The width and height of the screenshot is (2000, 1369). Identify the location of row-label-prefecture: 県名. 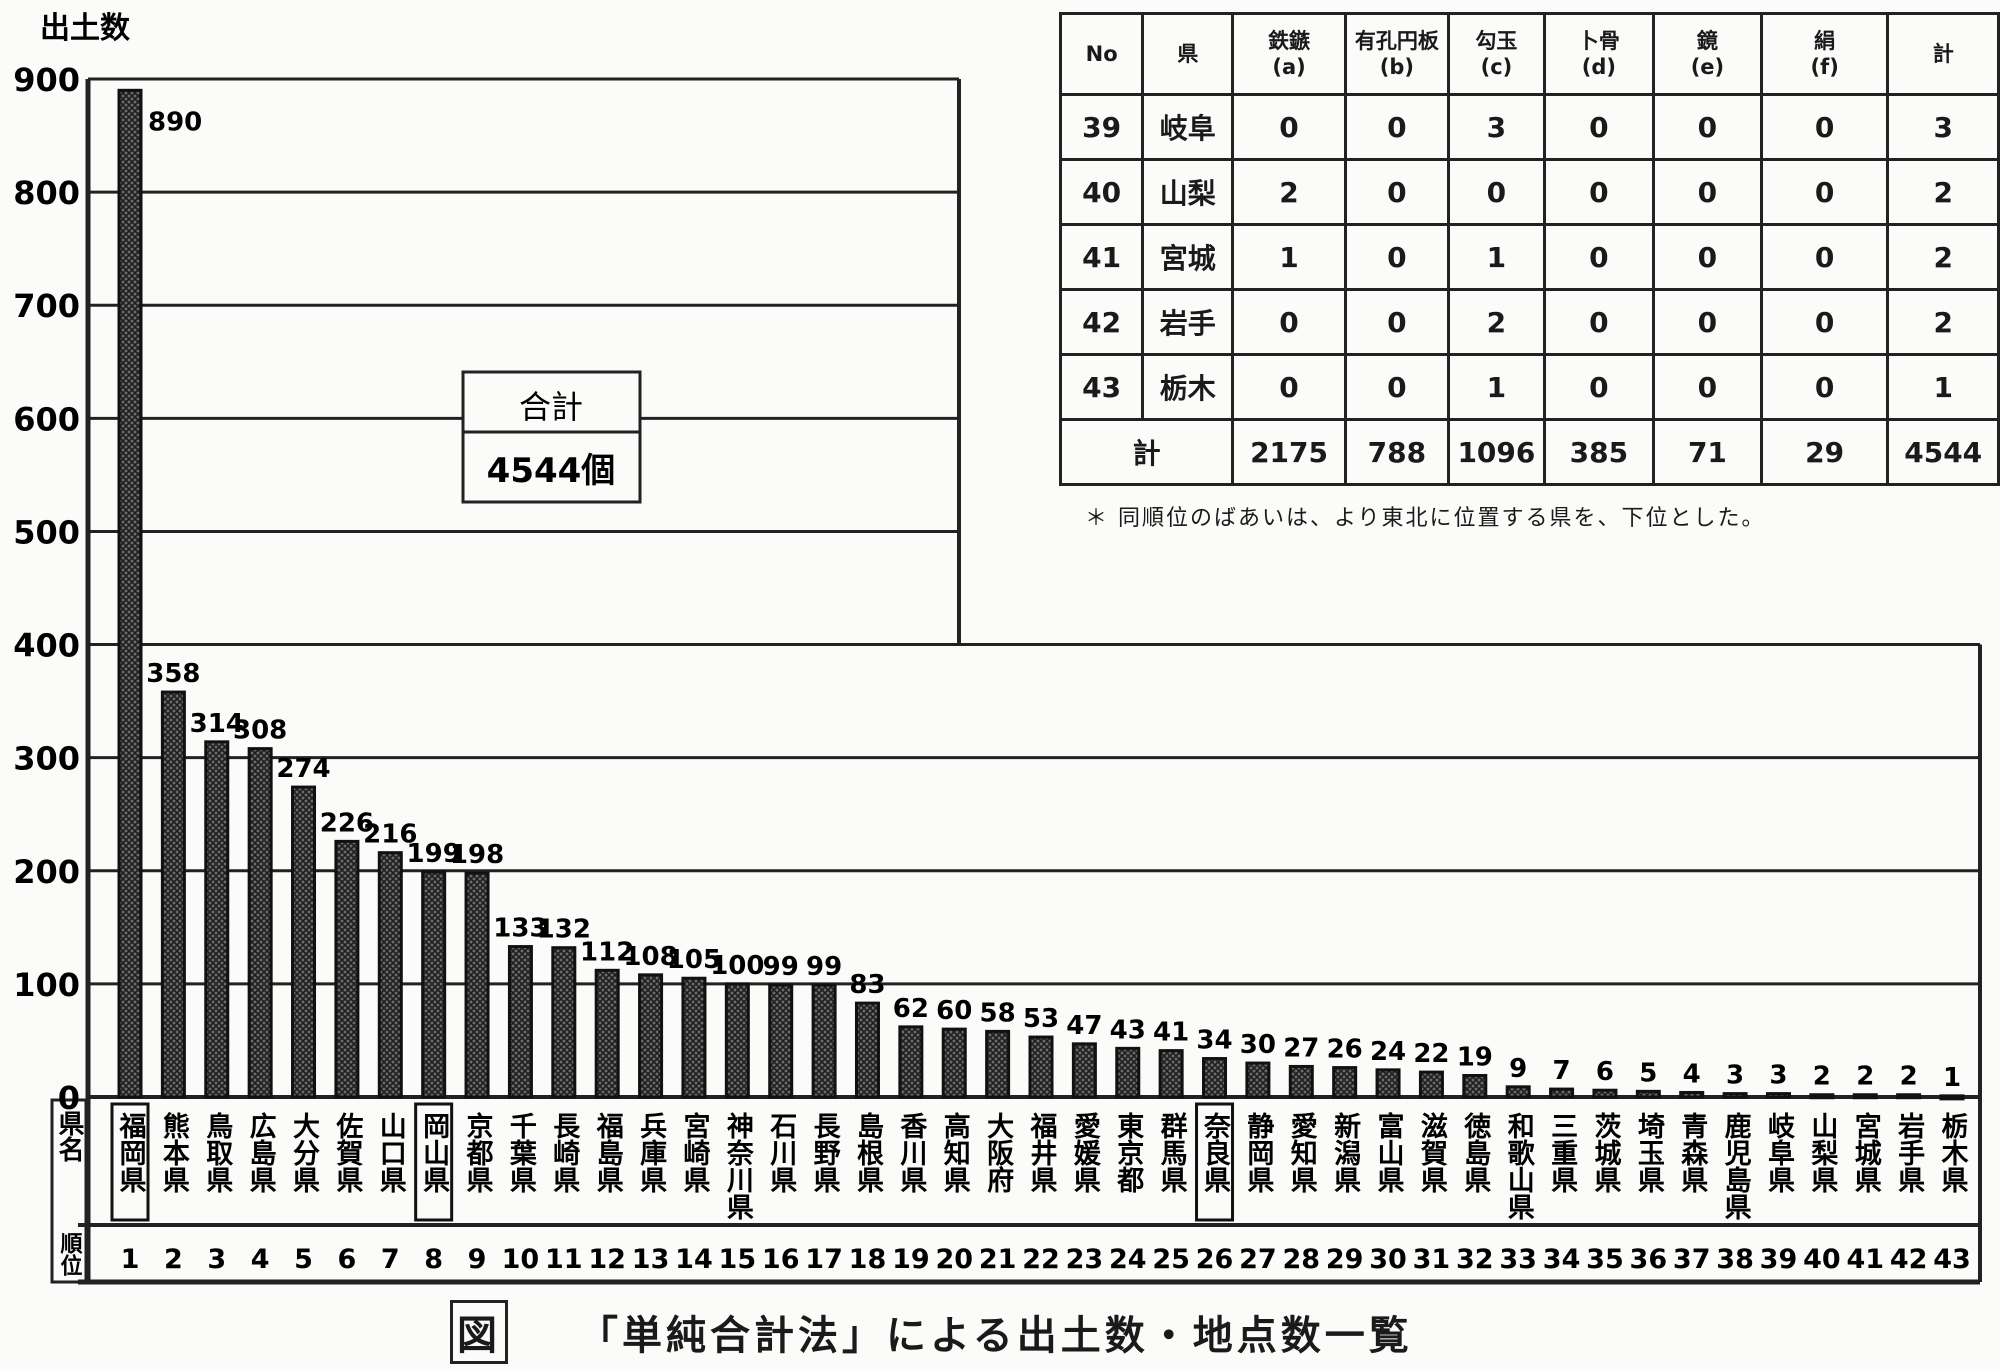
(69, 1136).